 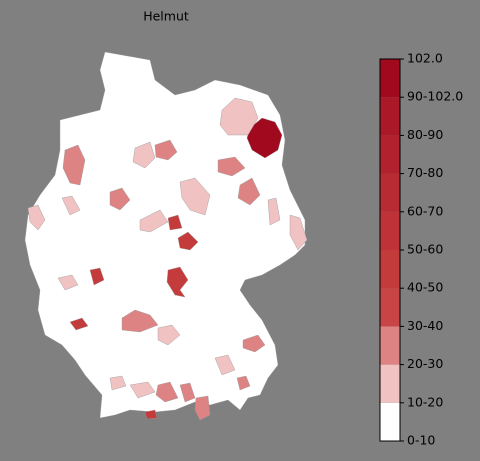 What do you see at coordinates (425, 134) in the screenshot?
I see `colorbar-label: 80-90` at bounding box center [425, 134].